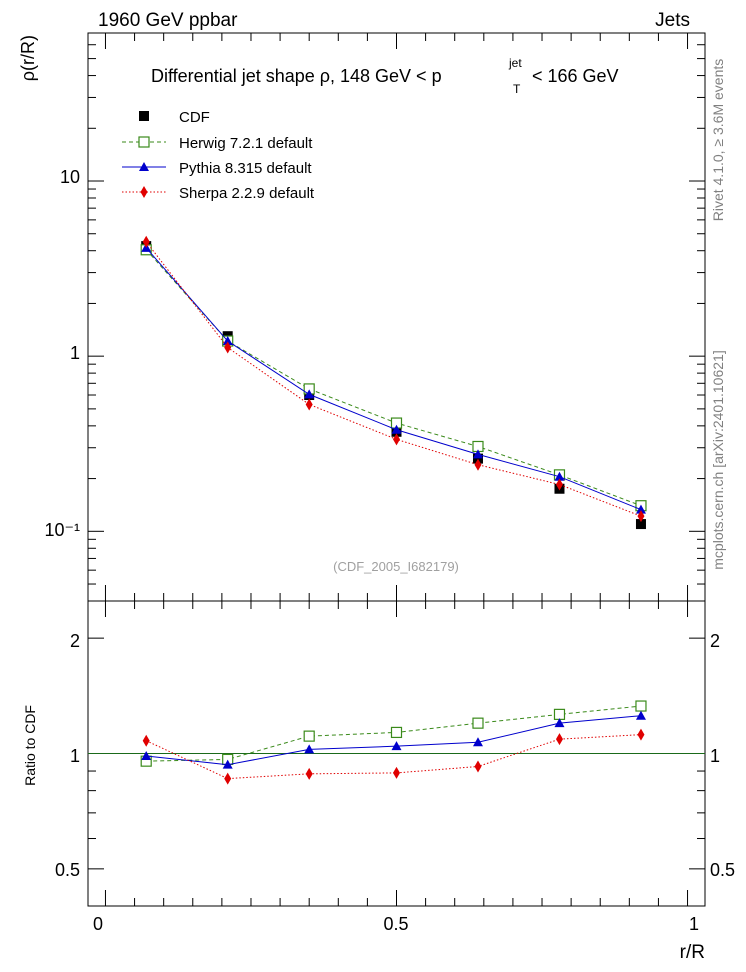  Describe the element at coordinates (62, 530) in the screenshot. I see `main-ytick-label-0: 10⁻¹` at that location.